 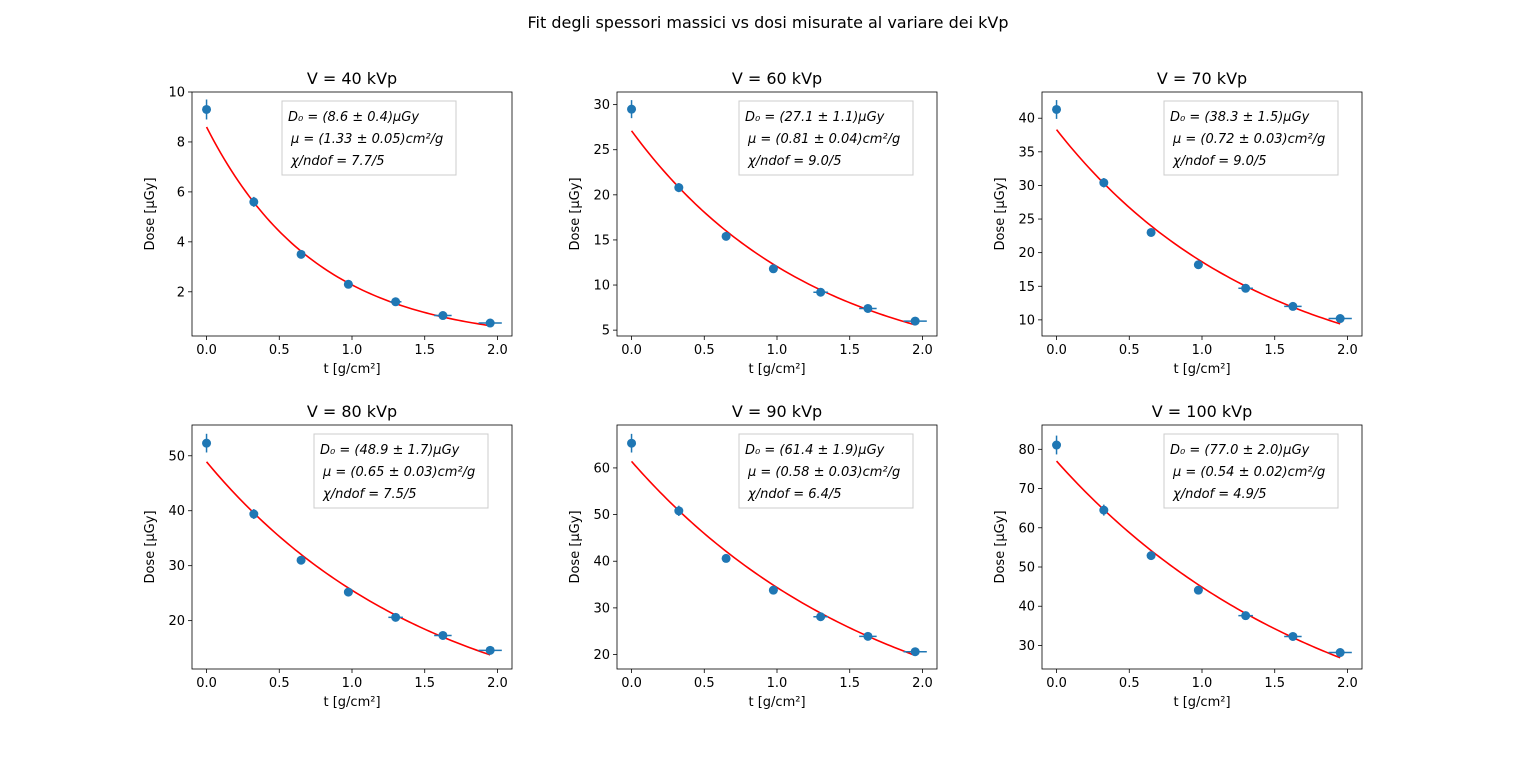 What do you see at coordinates (1240, 117) in the screenshot?
I see `legend-d0: D₀ = (38.3 ± 1.5)μGy` at bounding box center [1240, 117].